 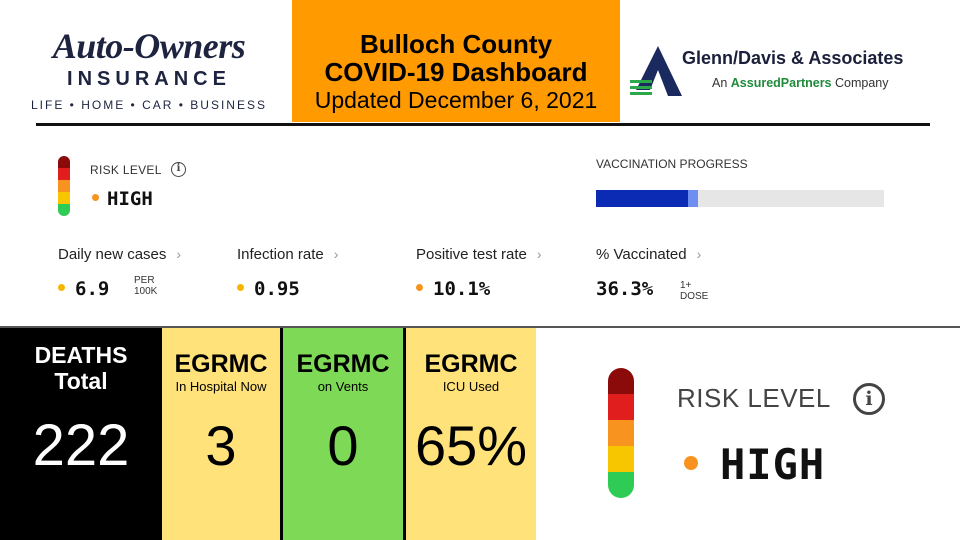 I want to click on risk-scale-small, so click(x=64, y=186).